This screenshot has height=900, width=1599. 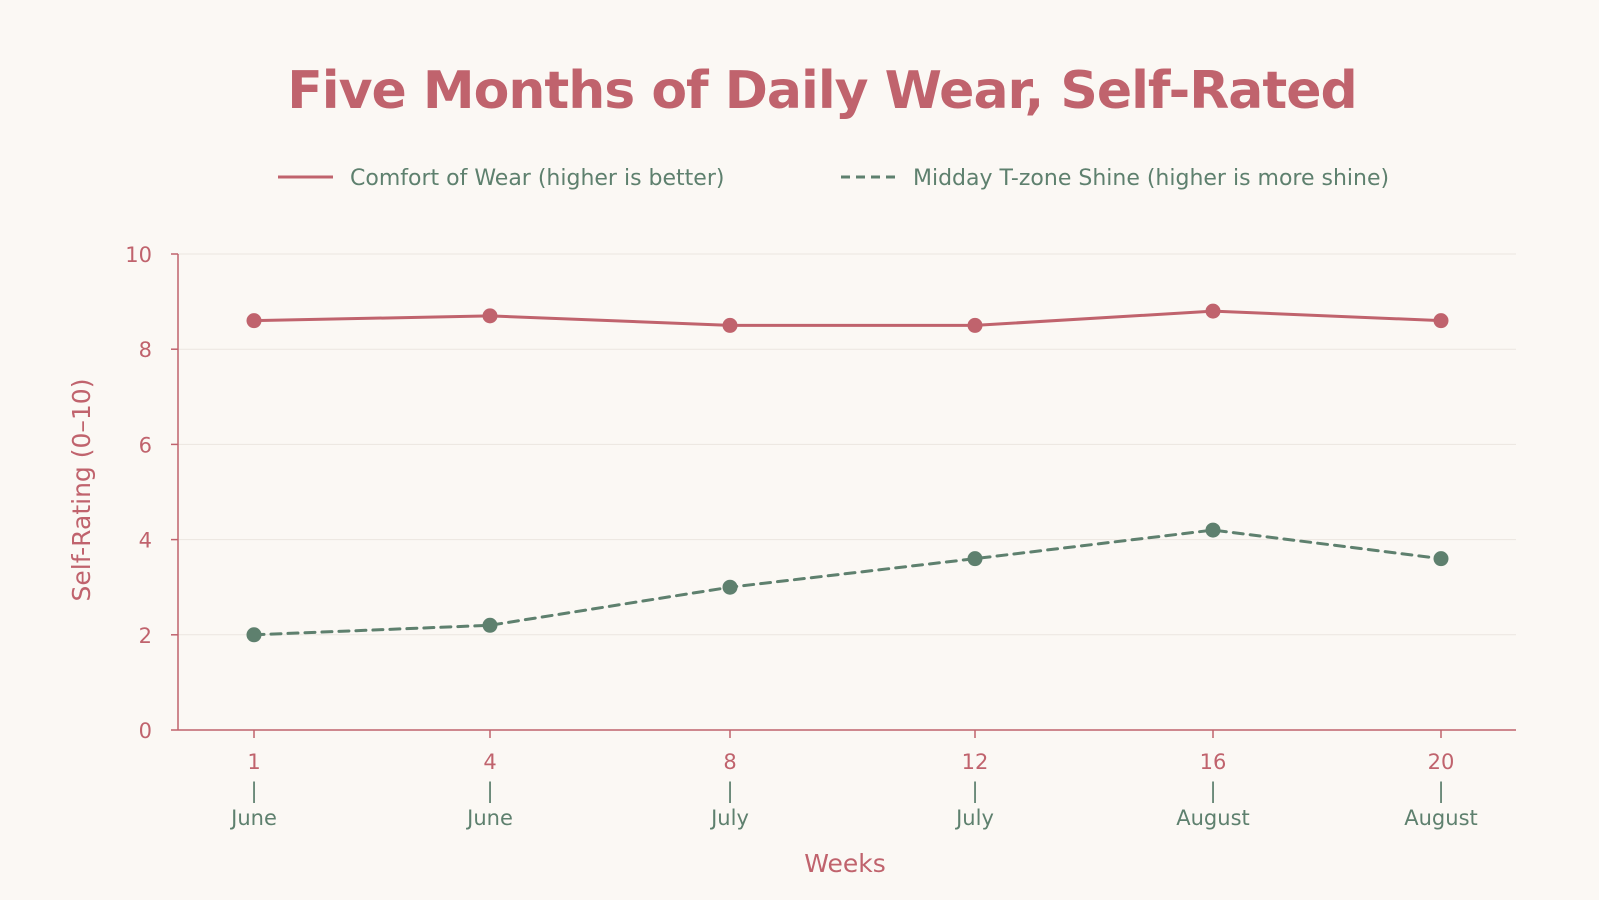 I want to click on y-axis-ticks: 0 2 4 6 8 10, so click(x=151, y=493).